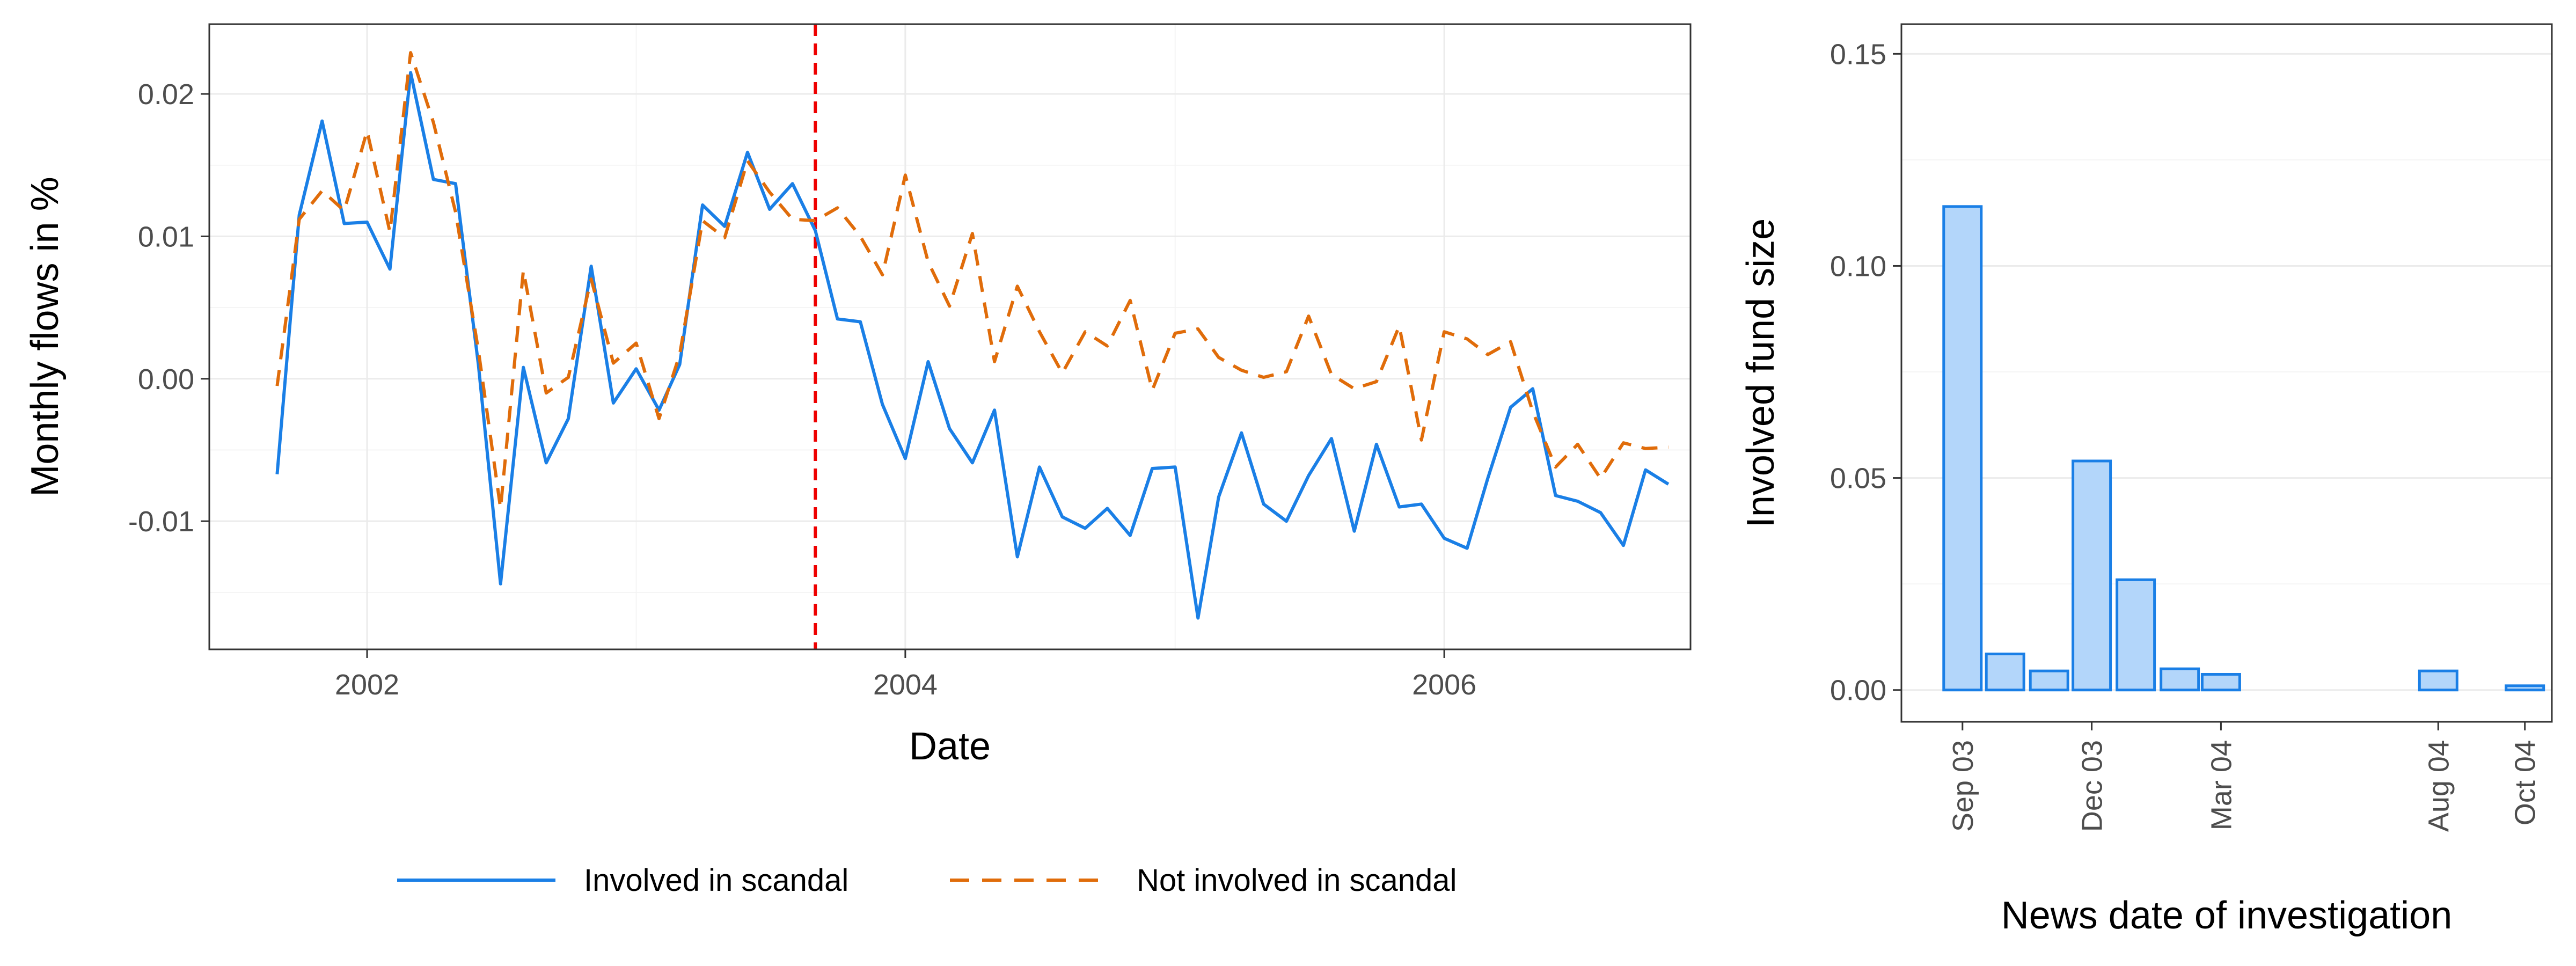 This screenshot has height=966, width=2576. What do you see at coordinates (950, 746) in the screenshot?
I see `line-x-axis-title: Date` at bounding box center [950, 746].